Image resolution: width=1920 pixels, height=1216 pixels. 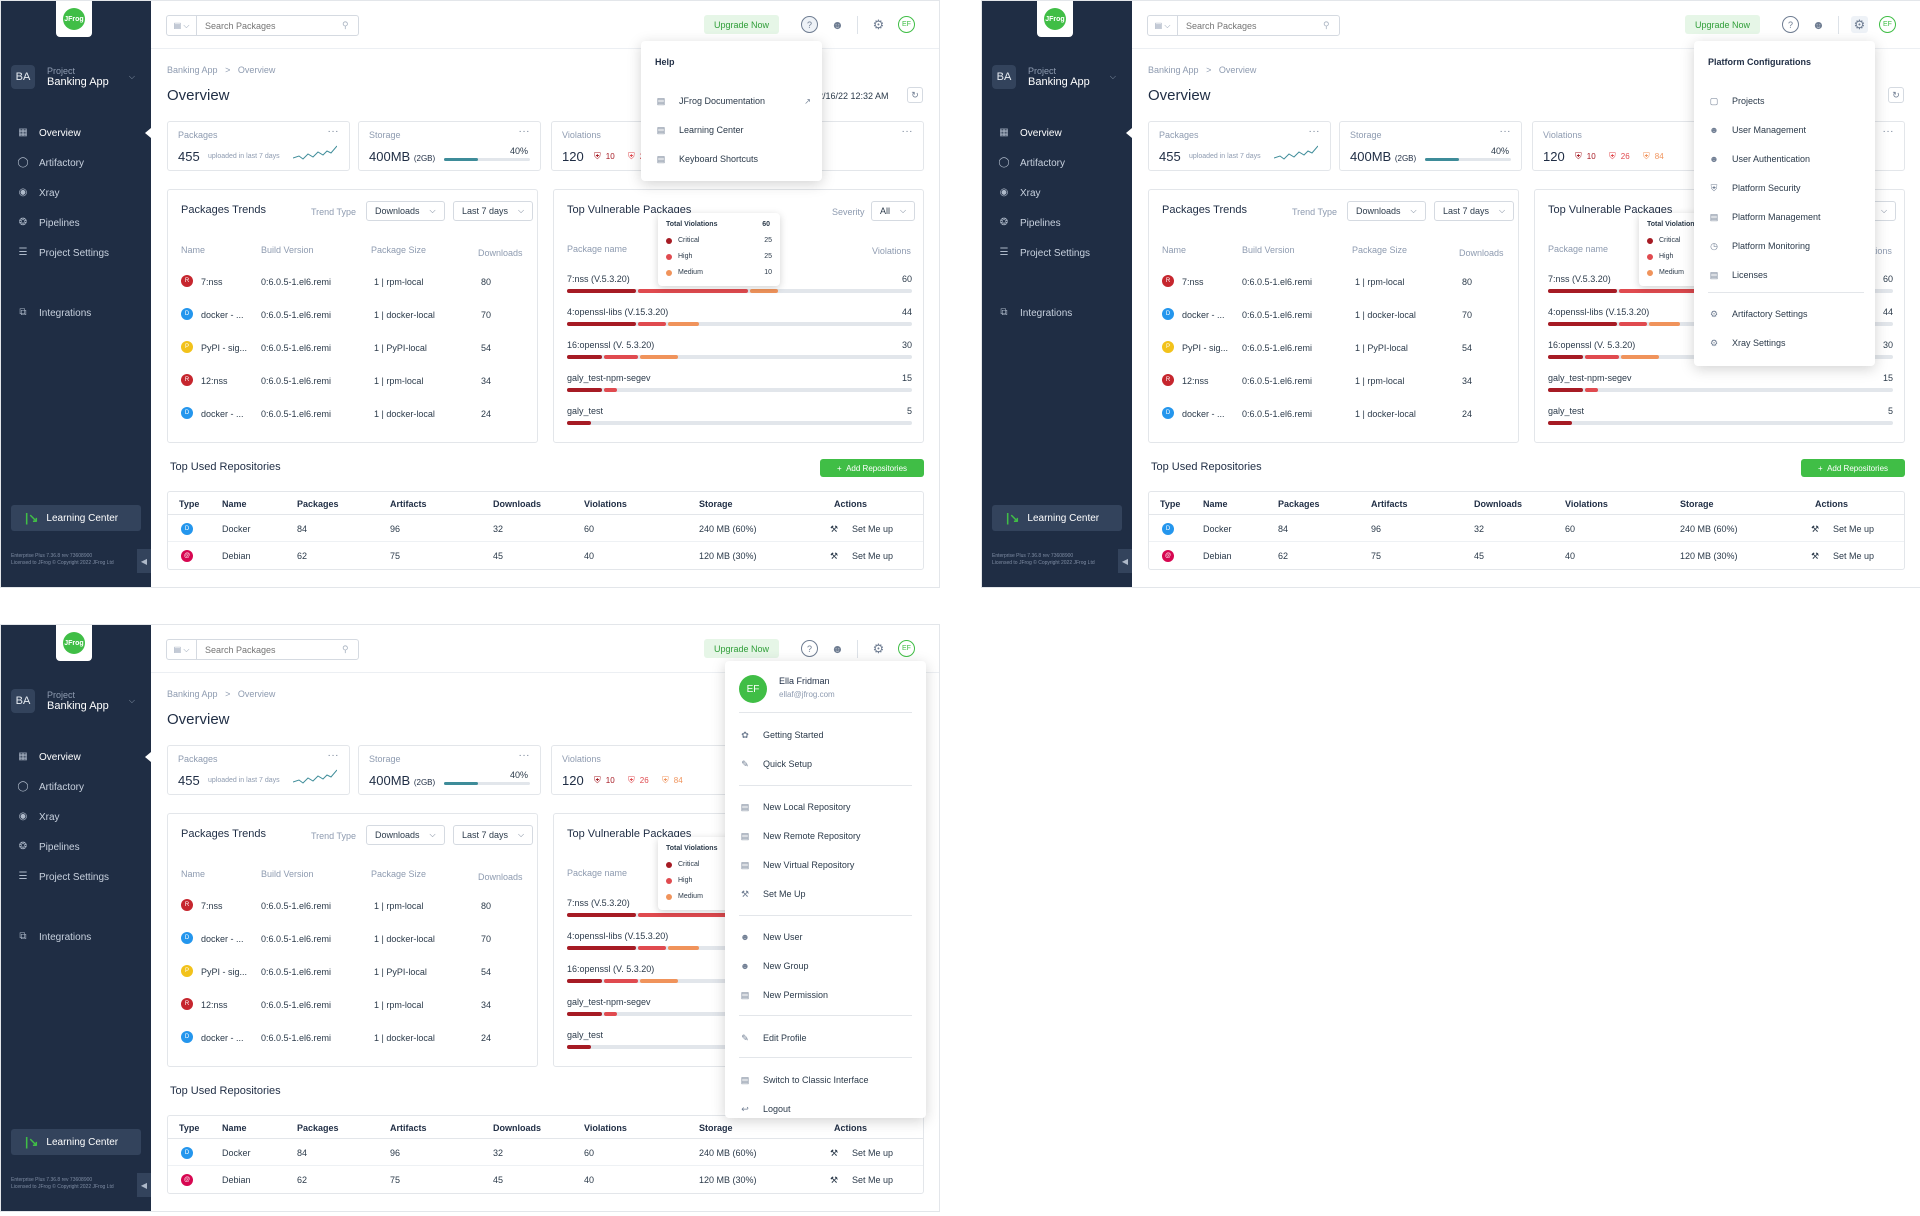 What do you see at coordinates (1896, 95) in the screenshot?
I see `refresh-button: ↻` at bounding box center [1896, 95].